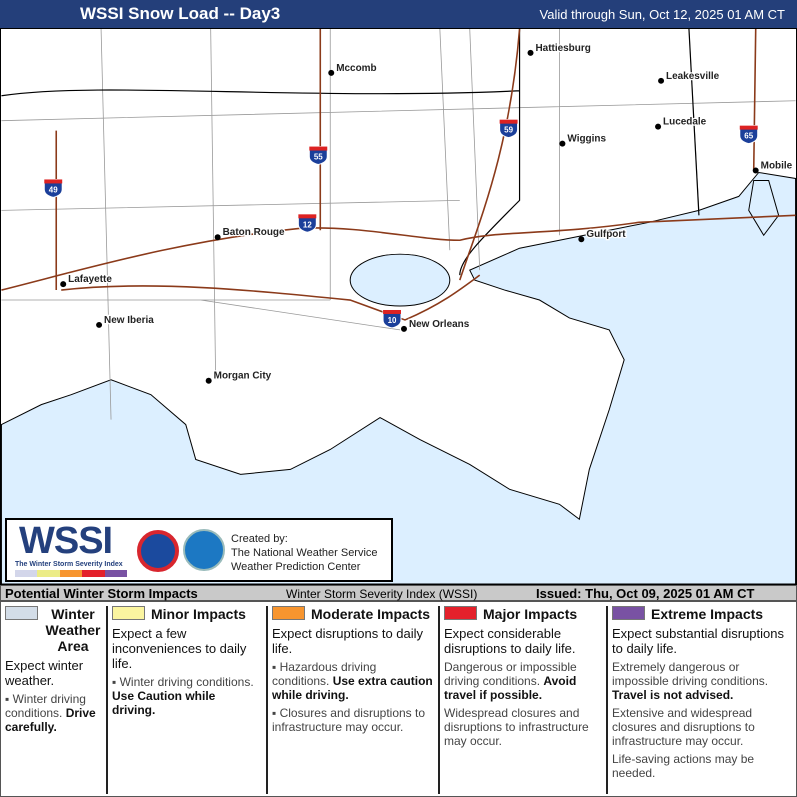 The width and height of the screenshot is (797, 797). I want to click on interstate-12-shield-icon: 12, so click(307, 223).